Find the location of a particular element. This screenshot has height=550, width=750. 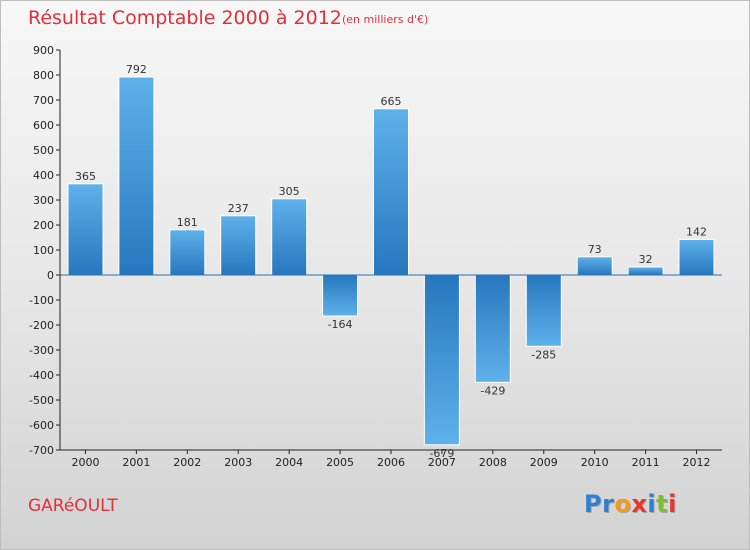

y-tick-label: 600 is located at coordinates (43, 125).